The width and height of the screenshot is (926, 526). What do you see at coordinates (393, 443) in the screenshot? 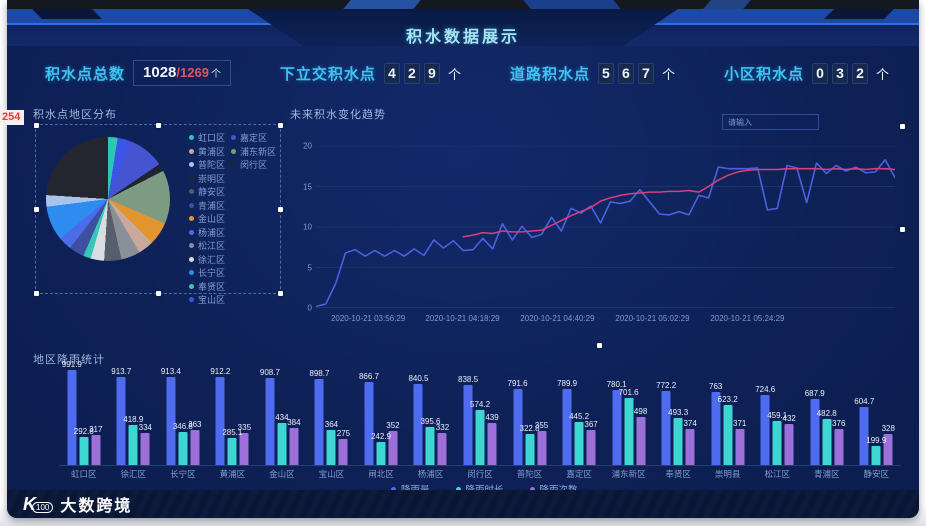
I see `bar-降雨次数: 352` at bounding box center [393, 443].